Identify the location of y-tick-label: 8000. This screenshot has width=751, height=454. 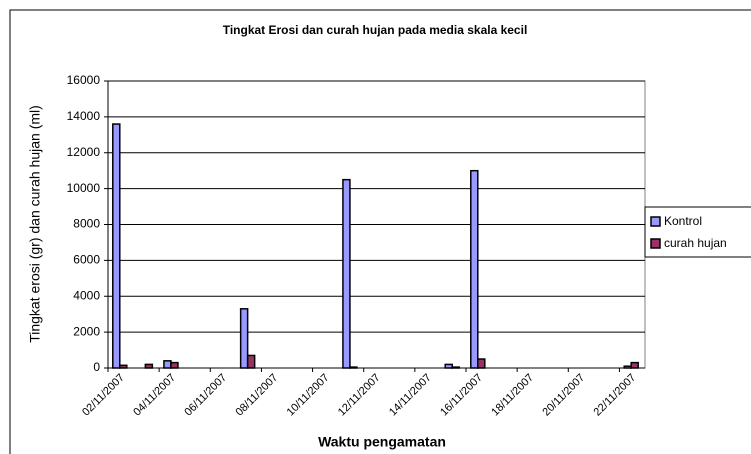
(86, 224).